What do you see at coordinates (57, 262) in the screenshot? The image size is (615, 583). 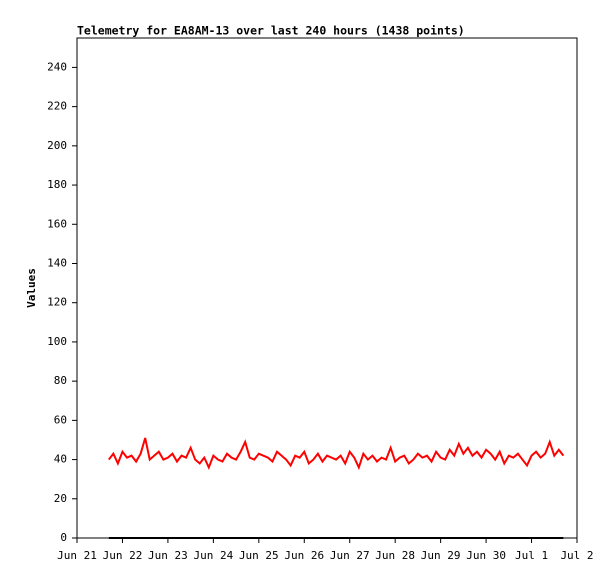 I see `y-tick-label: 140` at bounding box center [57, 262].